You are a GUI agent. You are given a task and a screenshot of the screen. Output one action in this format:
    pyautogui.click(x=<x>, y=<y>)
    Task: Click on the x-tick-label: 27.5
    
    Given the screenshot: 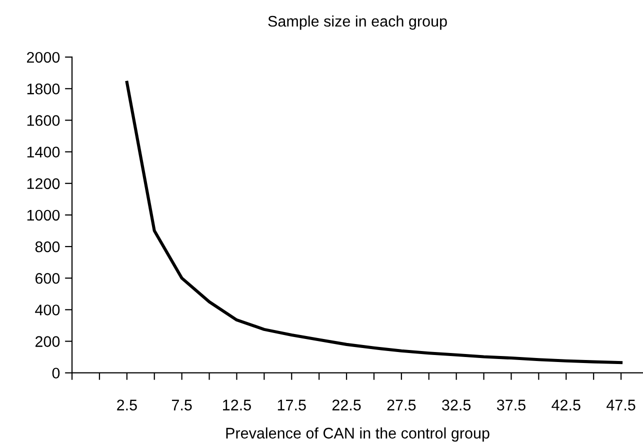 What is the action you would take?
    pyautogui.click(x=401, y=405)
    